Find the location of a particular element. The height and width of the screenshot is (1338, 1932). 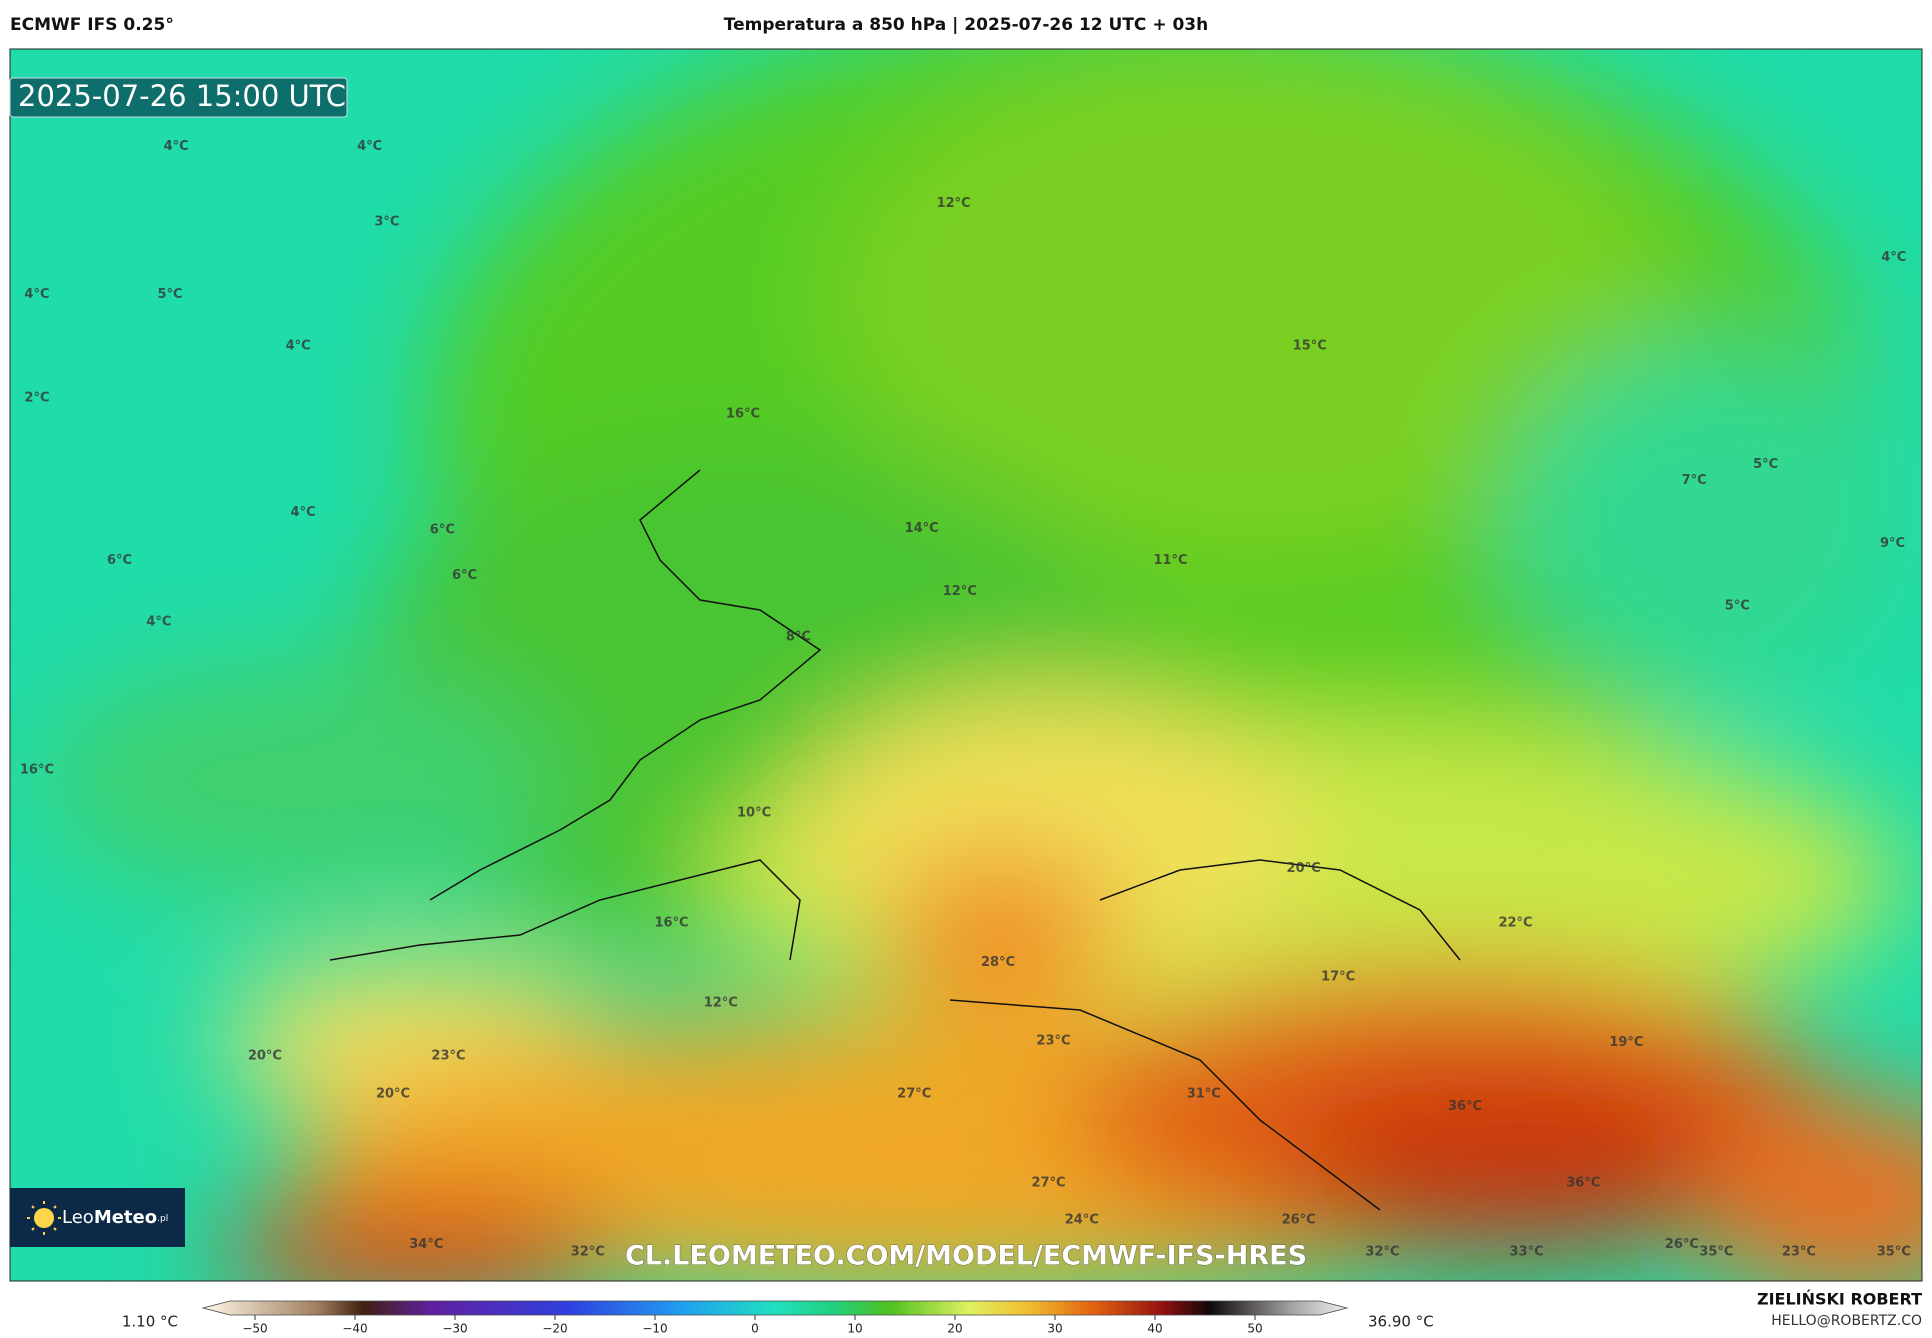

colorbar-tick-label: −20 is located at coordinates (554, 1329).